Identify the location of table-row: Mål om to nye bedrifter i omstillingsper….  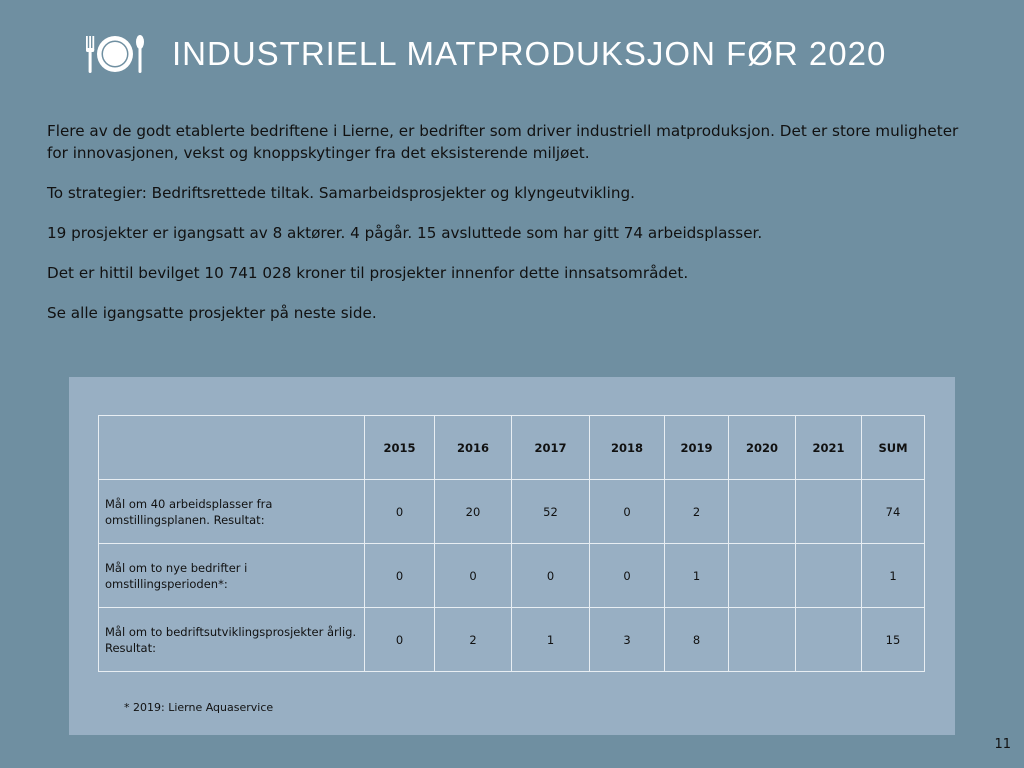
(511, 575).